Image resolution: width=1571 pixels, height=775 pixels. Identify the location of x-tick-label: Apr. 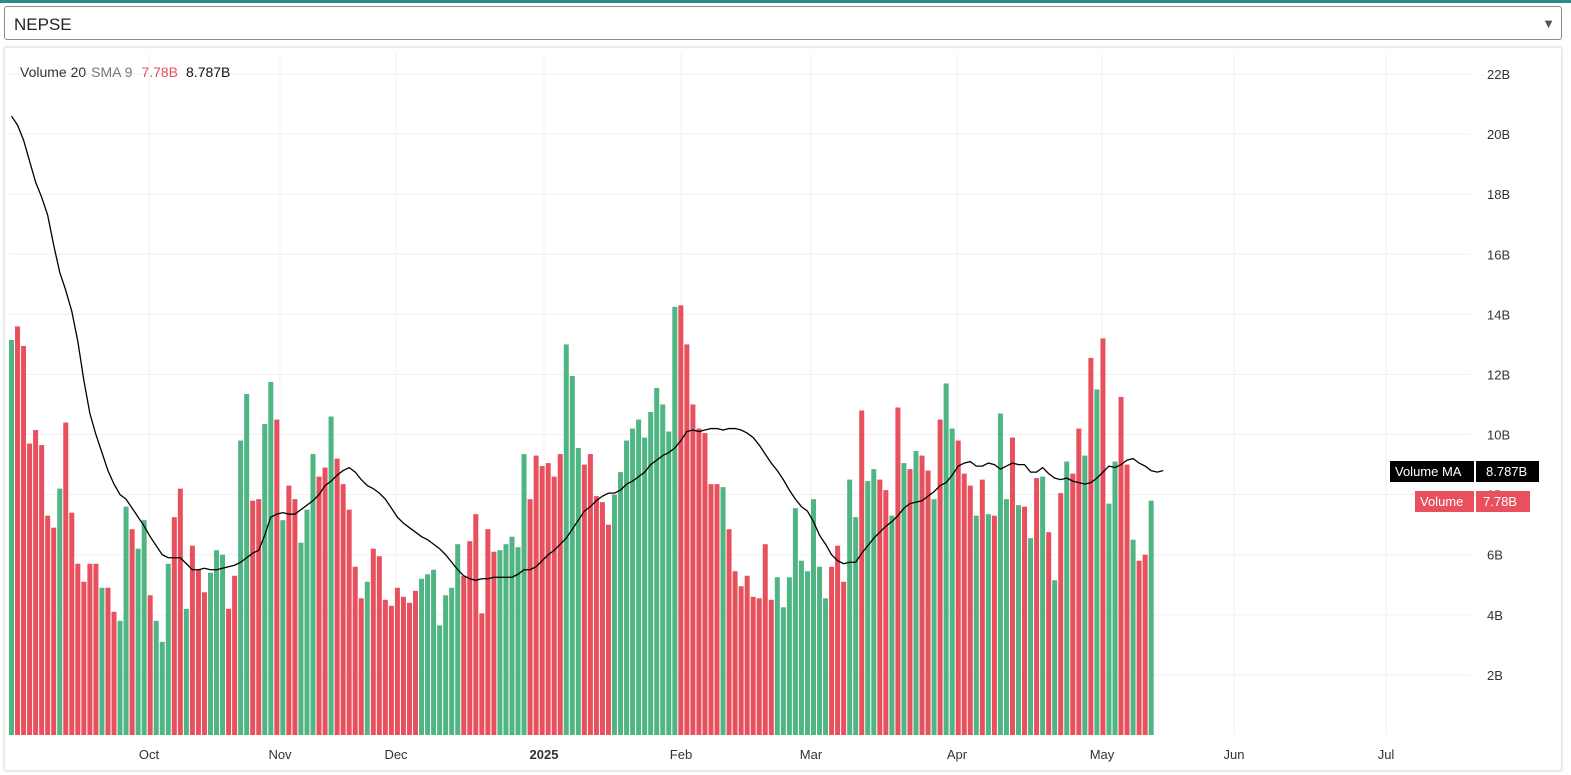
(957, 754).